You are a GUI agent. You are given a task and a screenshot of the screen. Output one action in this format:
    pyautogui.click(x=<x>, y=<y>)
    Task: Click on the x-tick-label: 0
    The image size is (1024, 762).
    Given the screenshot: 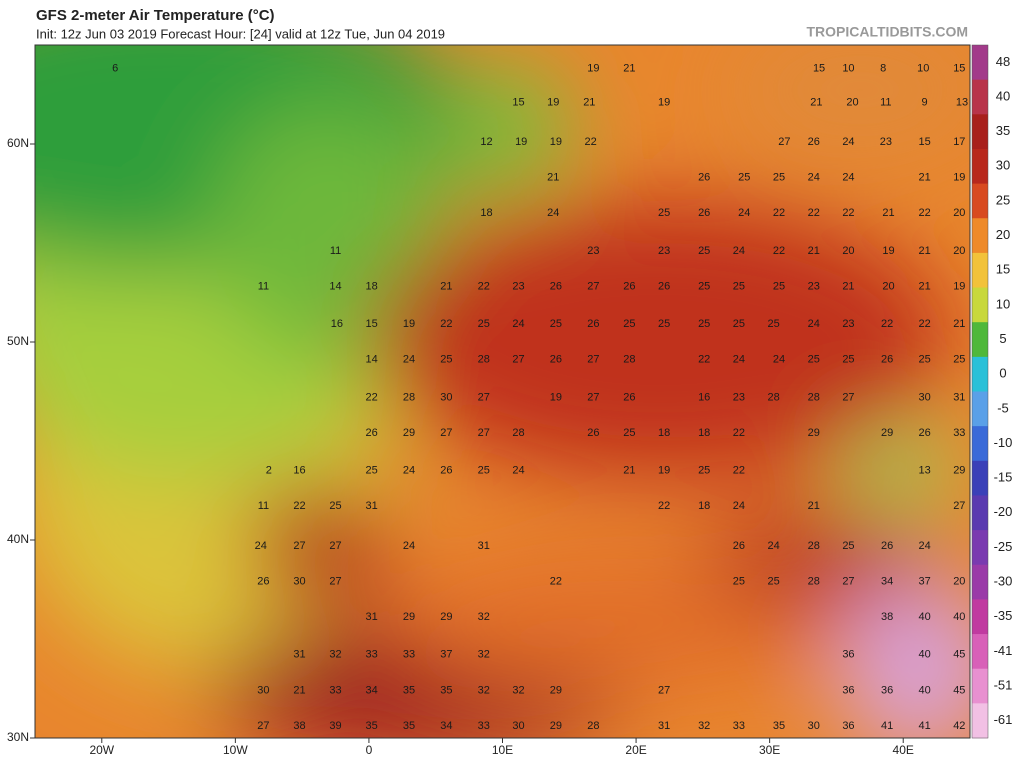 What is the action you would take?
    pyautogui.click(x=369, y=750)
    